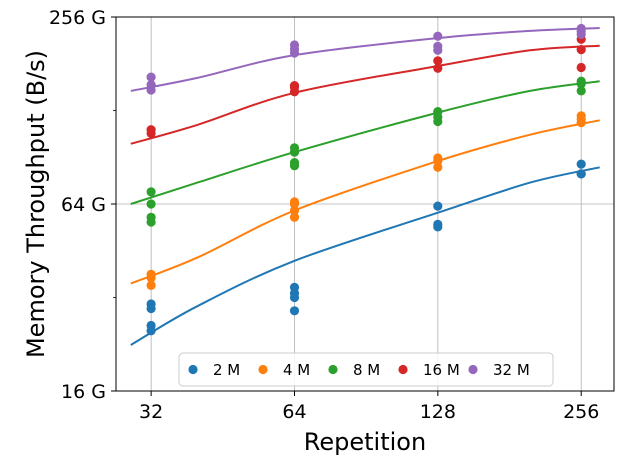  Describe the element at coordinates (438, 412) in the screenshot. I see `x-tick-label: 128` at that location.